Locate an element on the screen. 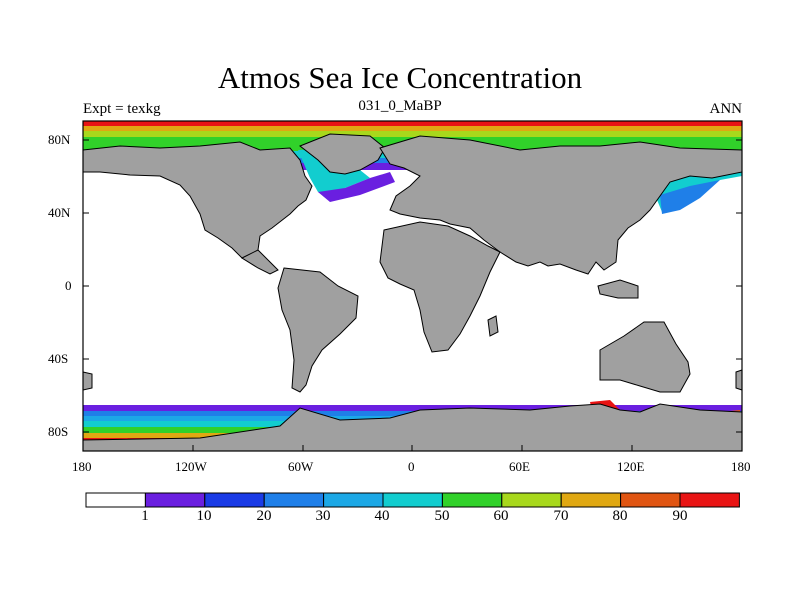 Image resolution: width=800 pixels, height=600 pixels. eurasia is located at coordinates (561, 205).